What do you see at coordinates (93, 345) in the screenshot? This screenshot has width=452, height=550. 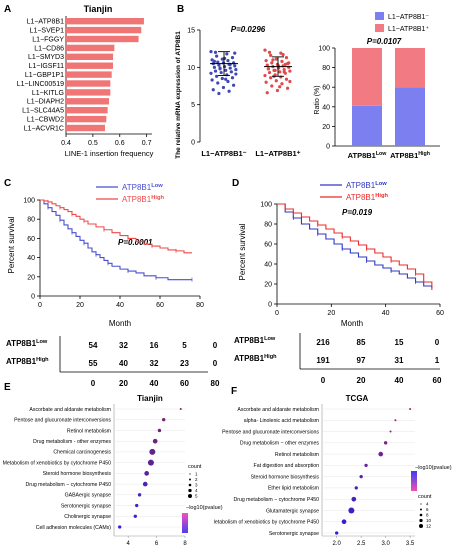 I see `table-cell: 54` at bounding box center [93, 345].